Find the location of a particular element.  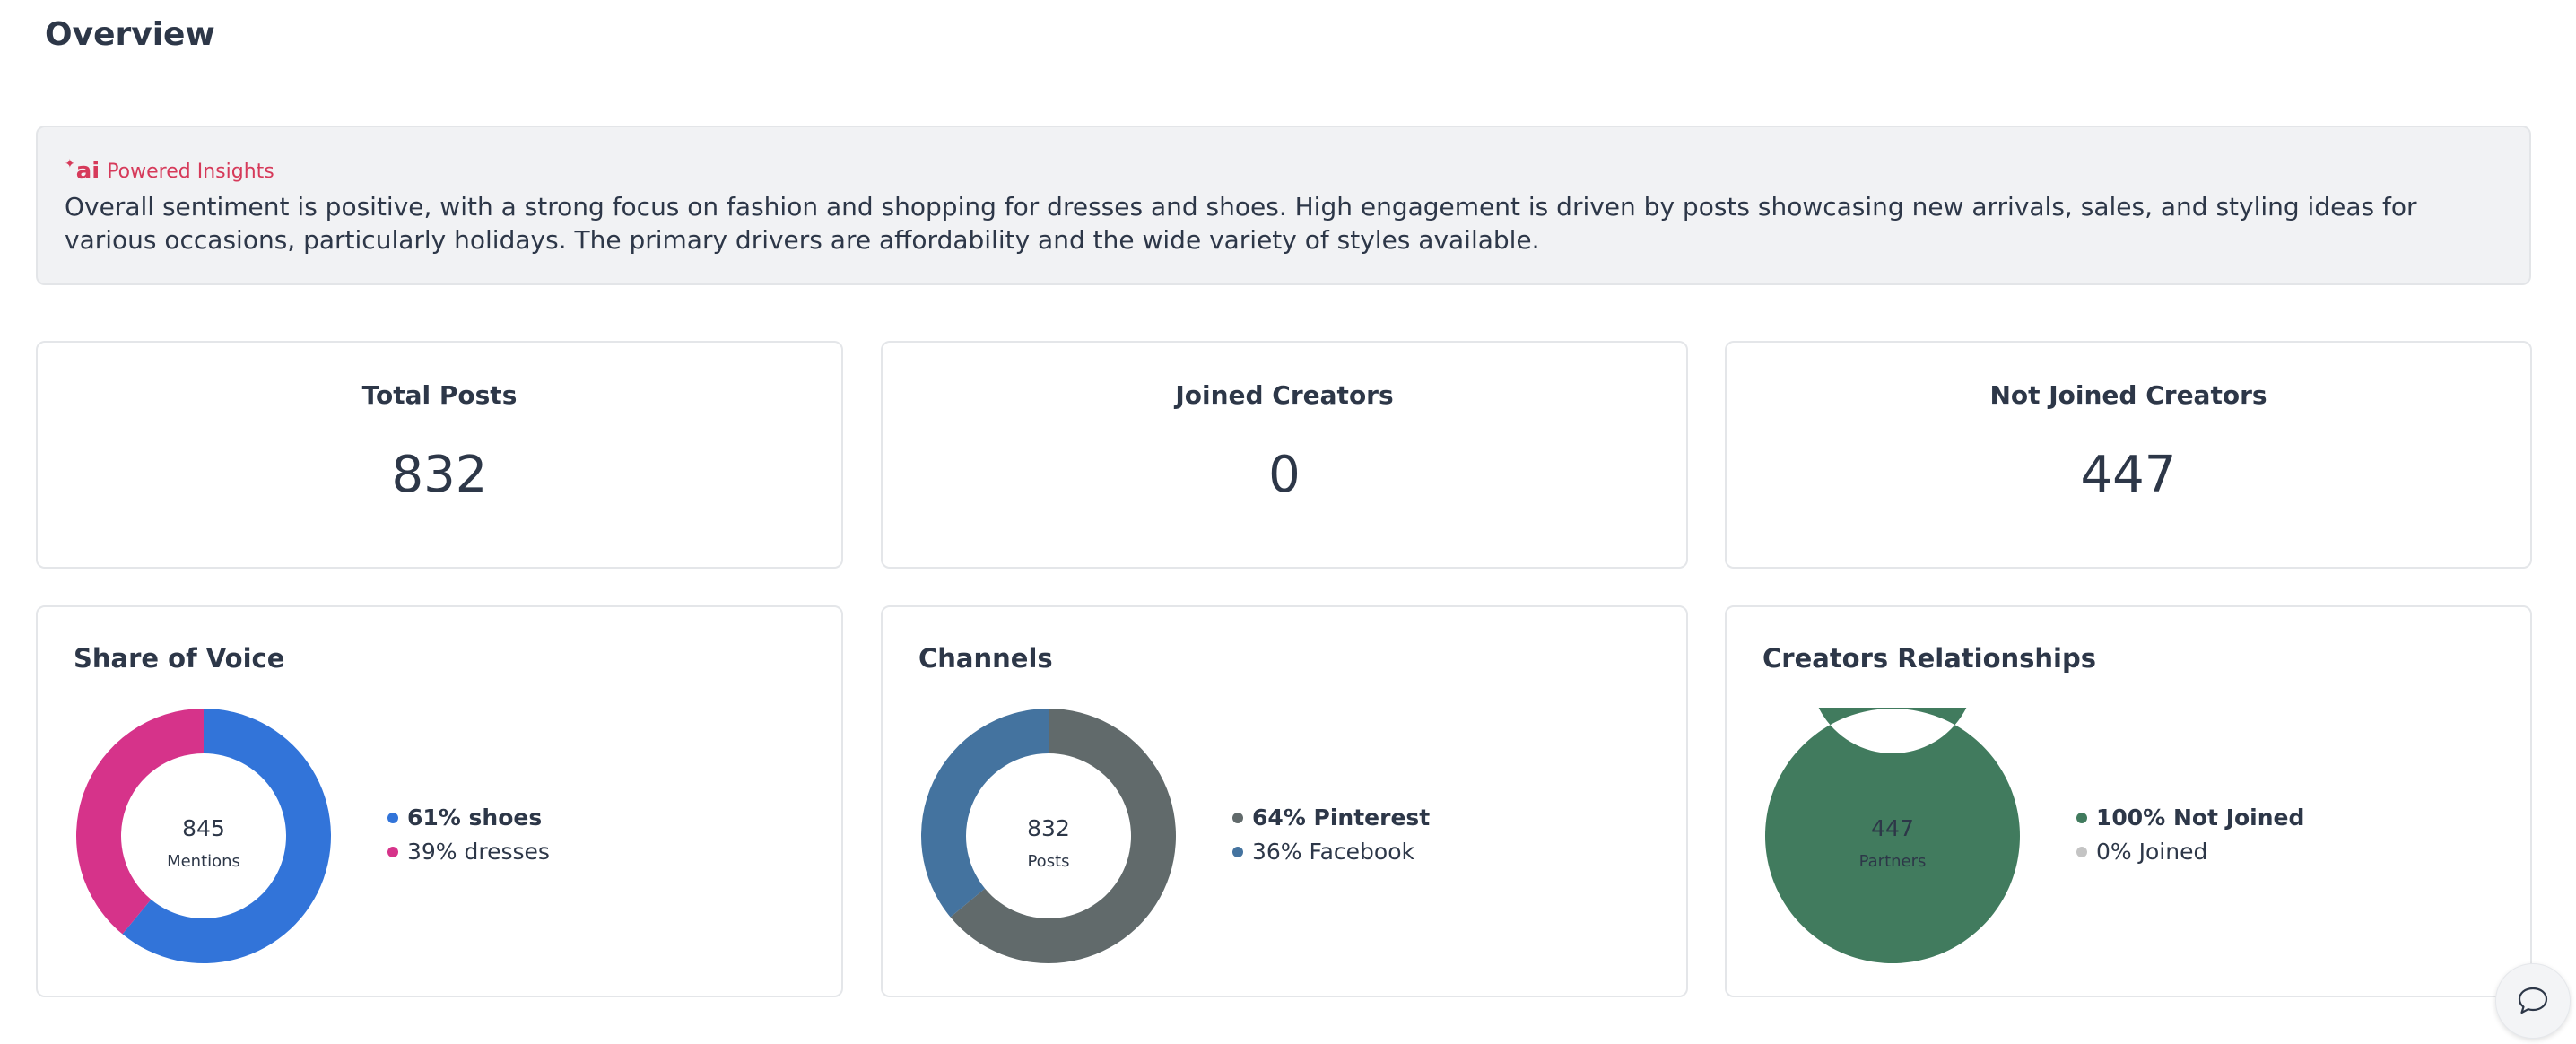

chat-button is located at coordinates (2533, 1001).